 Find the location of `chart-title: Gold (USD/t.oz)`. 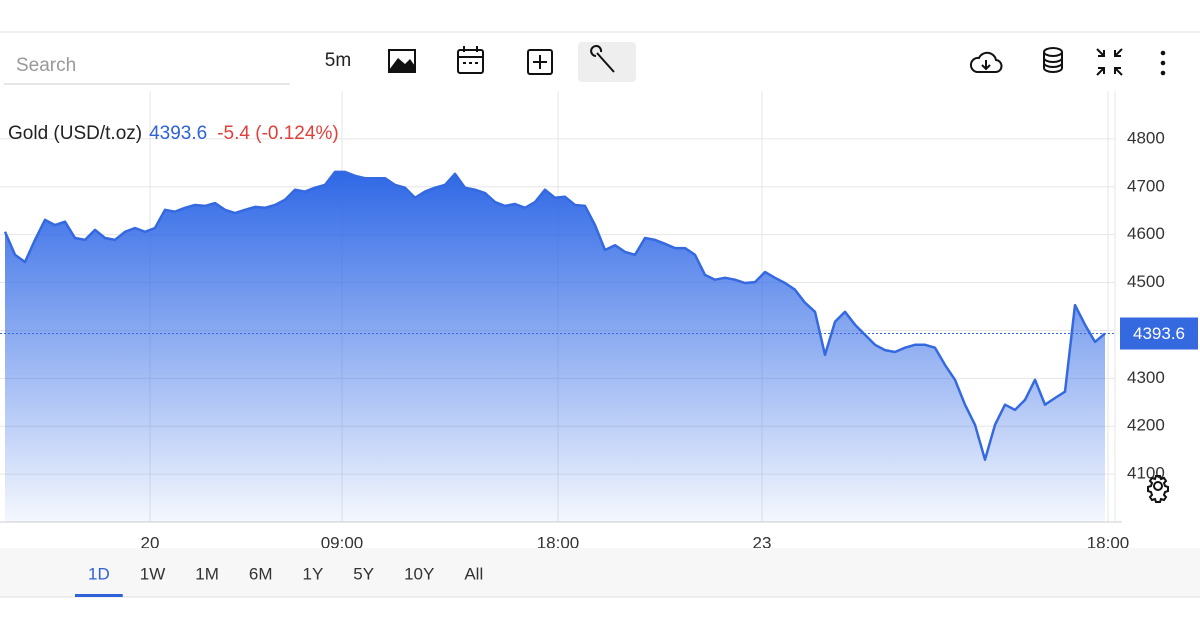

chart-title: Gold (USD/t.oz) is located at coordinates (75, 133).